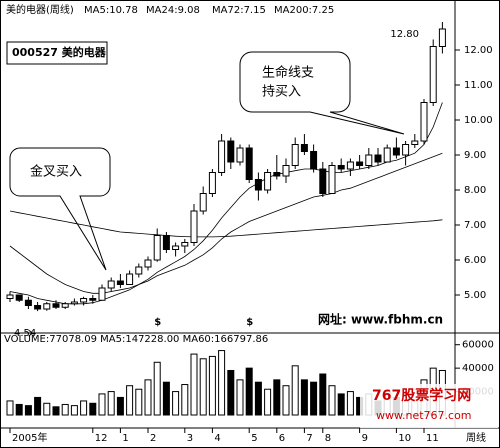 Image resolution: width=500 pixels, height=448 pixels. I want to click on y-tick-label: 6.00, so click(475, 260).